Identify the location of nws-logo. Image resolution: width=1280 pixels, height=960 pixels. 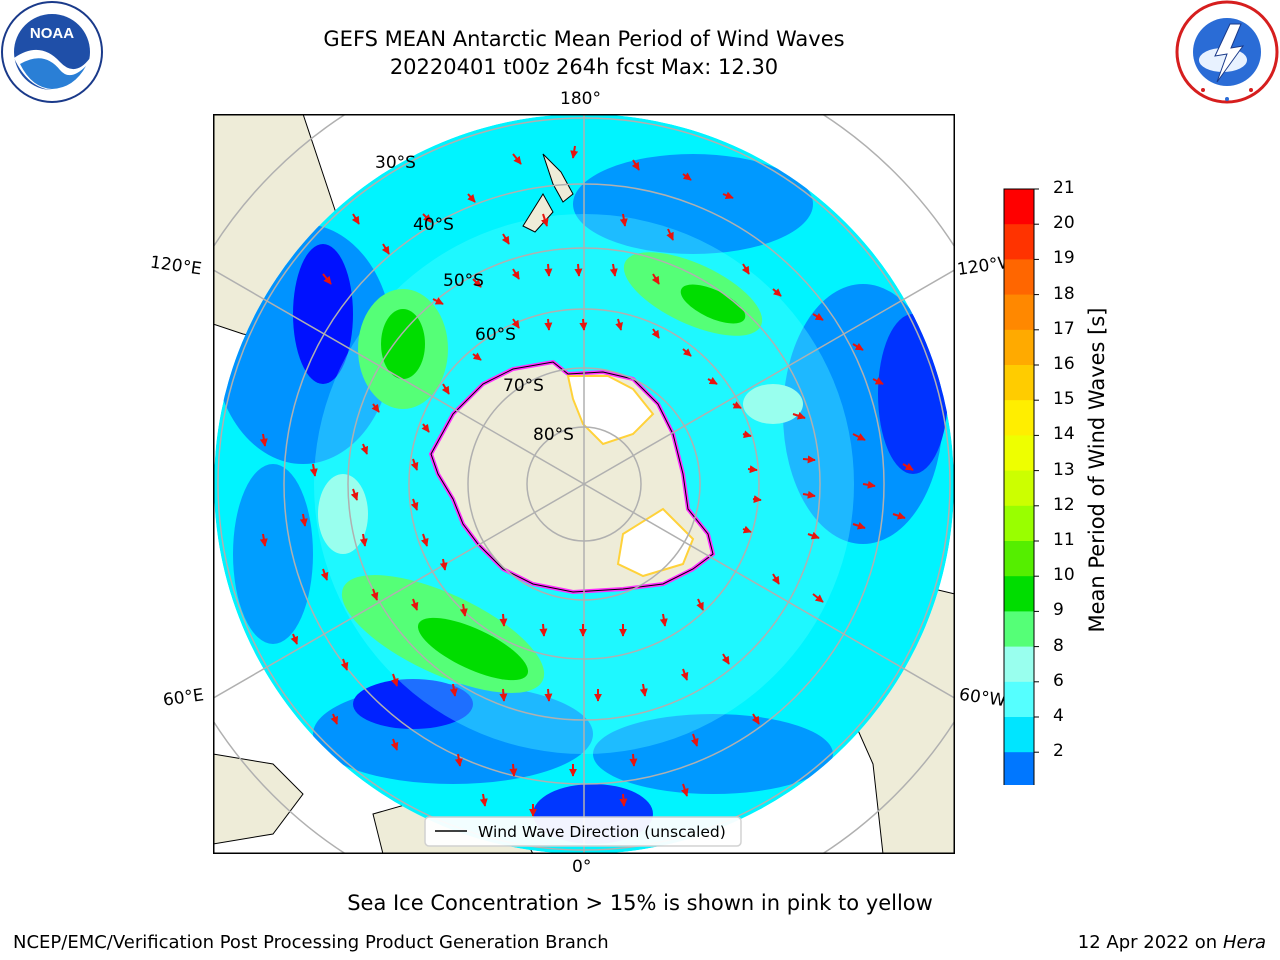
(1227, 52).